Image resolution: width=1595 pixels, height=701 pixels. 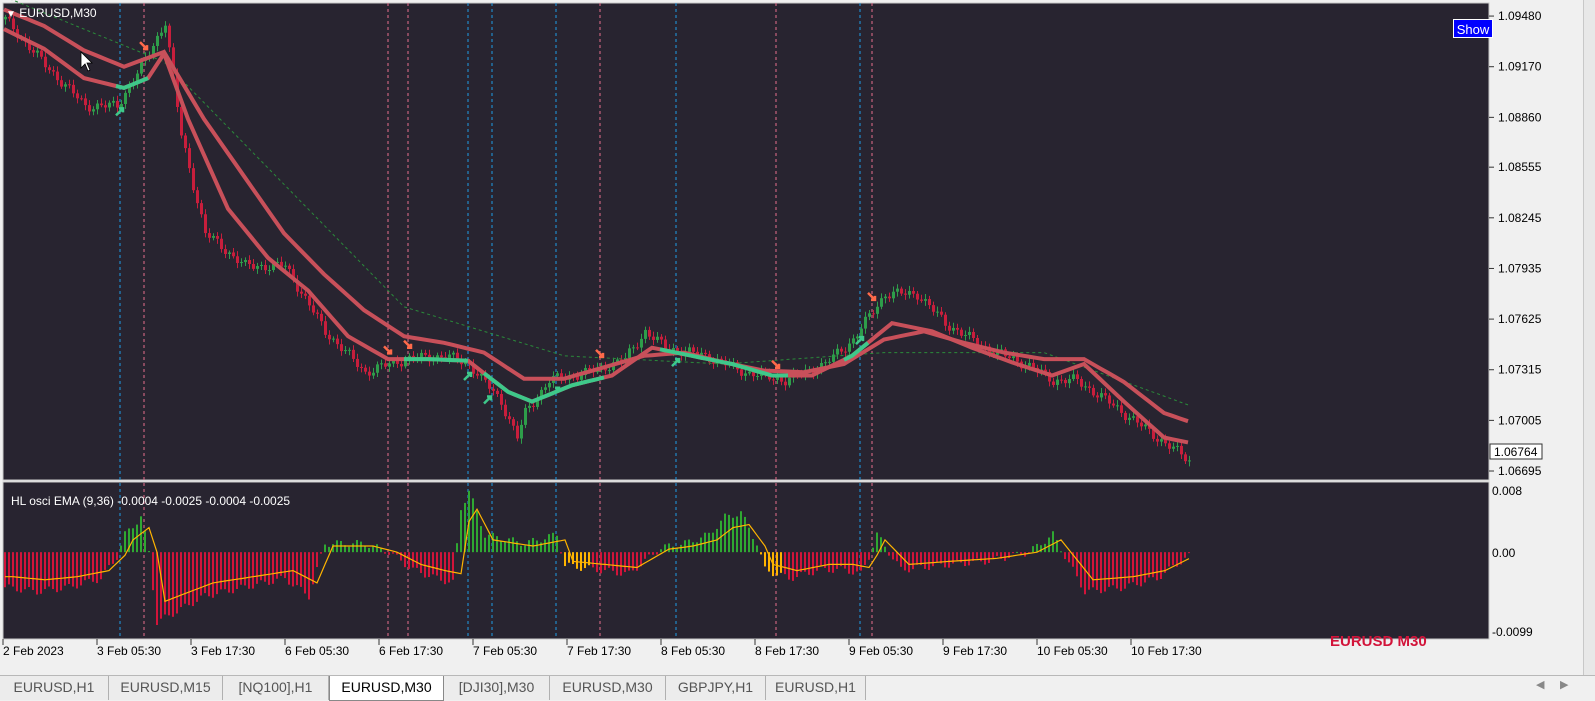 I want to click on right-scrollbar, so click(x=1589, y=337).